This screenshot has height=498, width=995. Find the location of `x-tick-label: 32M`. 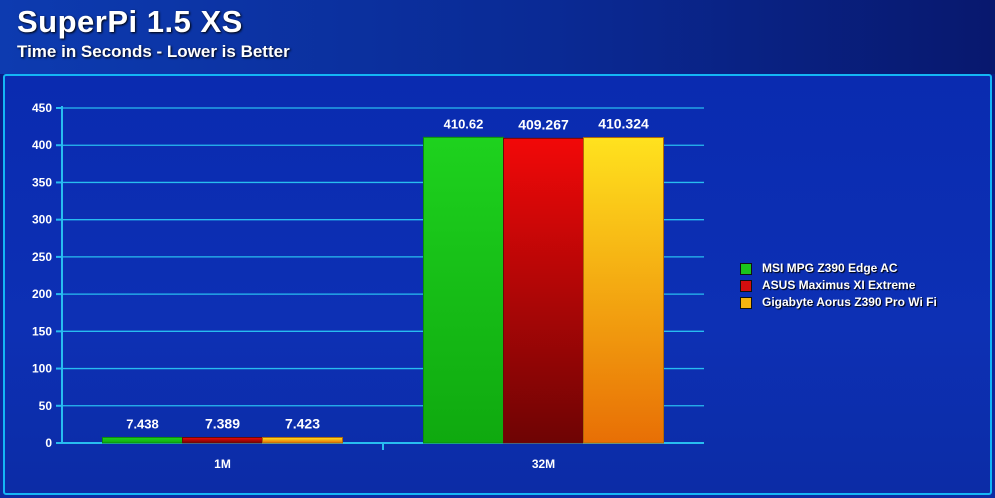

x-tick-label: 32M is located at coordinates (543, 464).